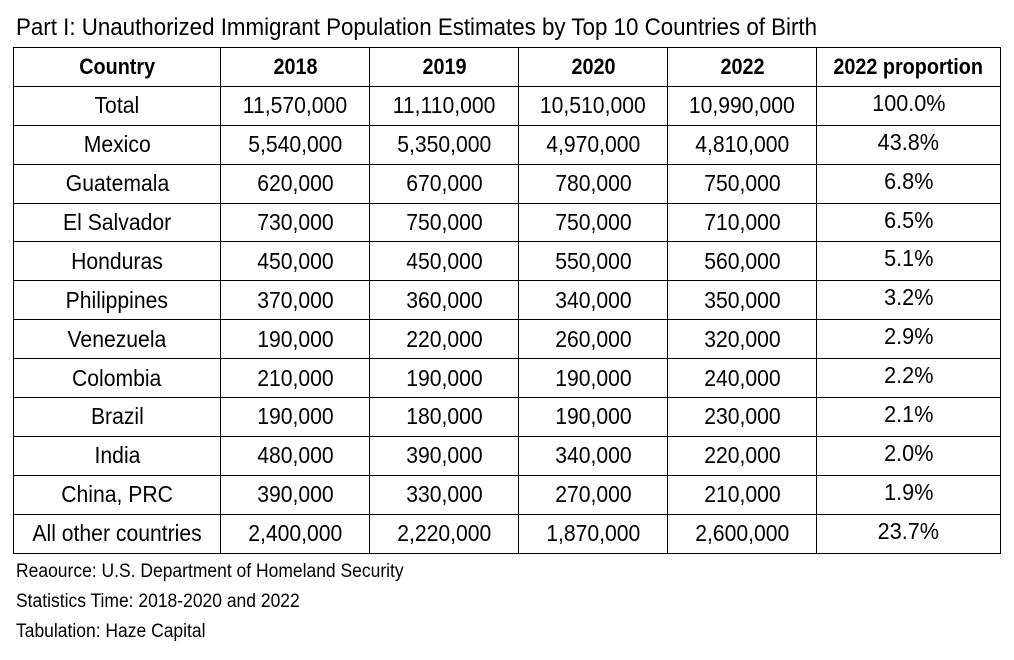 This screenshot has width=1014, height=660. I want to click on cell-text: 330,000, so click(444, 494).